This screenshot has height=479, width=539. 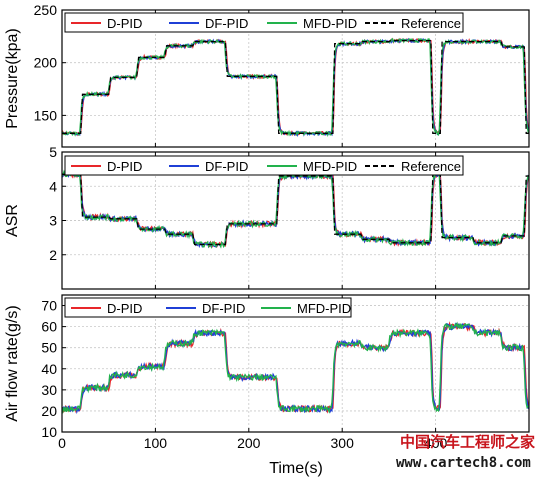 What do you see at coordinates (156, 443) in the screenshot?
I see `x-tick-label: 100` at bounding box center [156, 443].